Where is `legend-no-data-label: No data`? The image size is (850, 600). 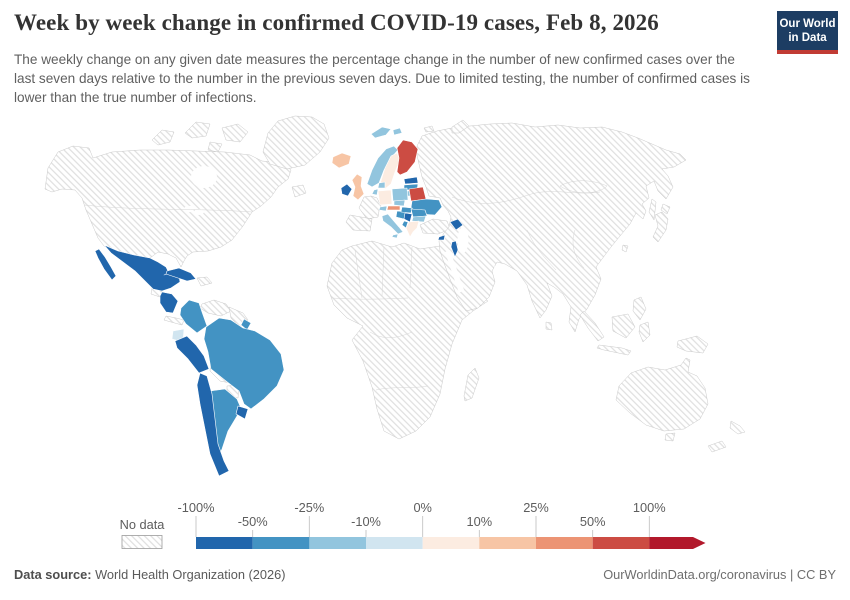 legend-no-data-label: No data is located at coordinates (143, 524).